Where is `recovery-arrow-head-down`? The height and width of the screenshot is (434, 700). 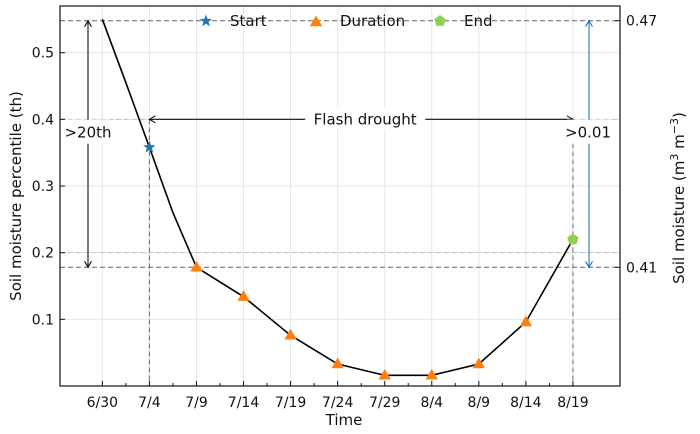 recovery-arrow-head-down is located at coordinates (589, 265).